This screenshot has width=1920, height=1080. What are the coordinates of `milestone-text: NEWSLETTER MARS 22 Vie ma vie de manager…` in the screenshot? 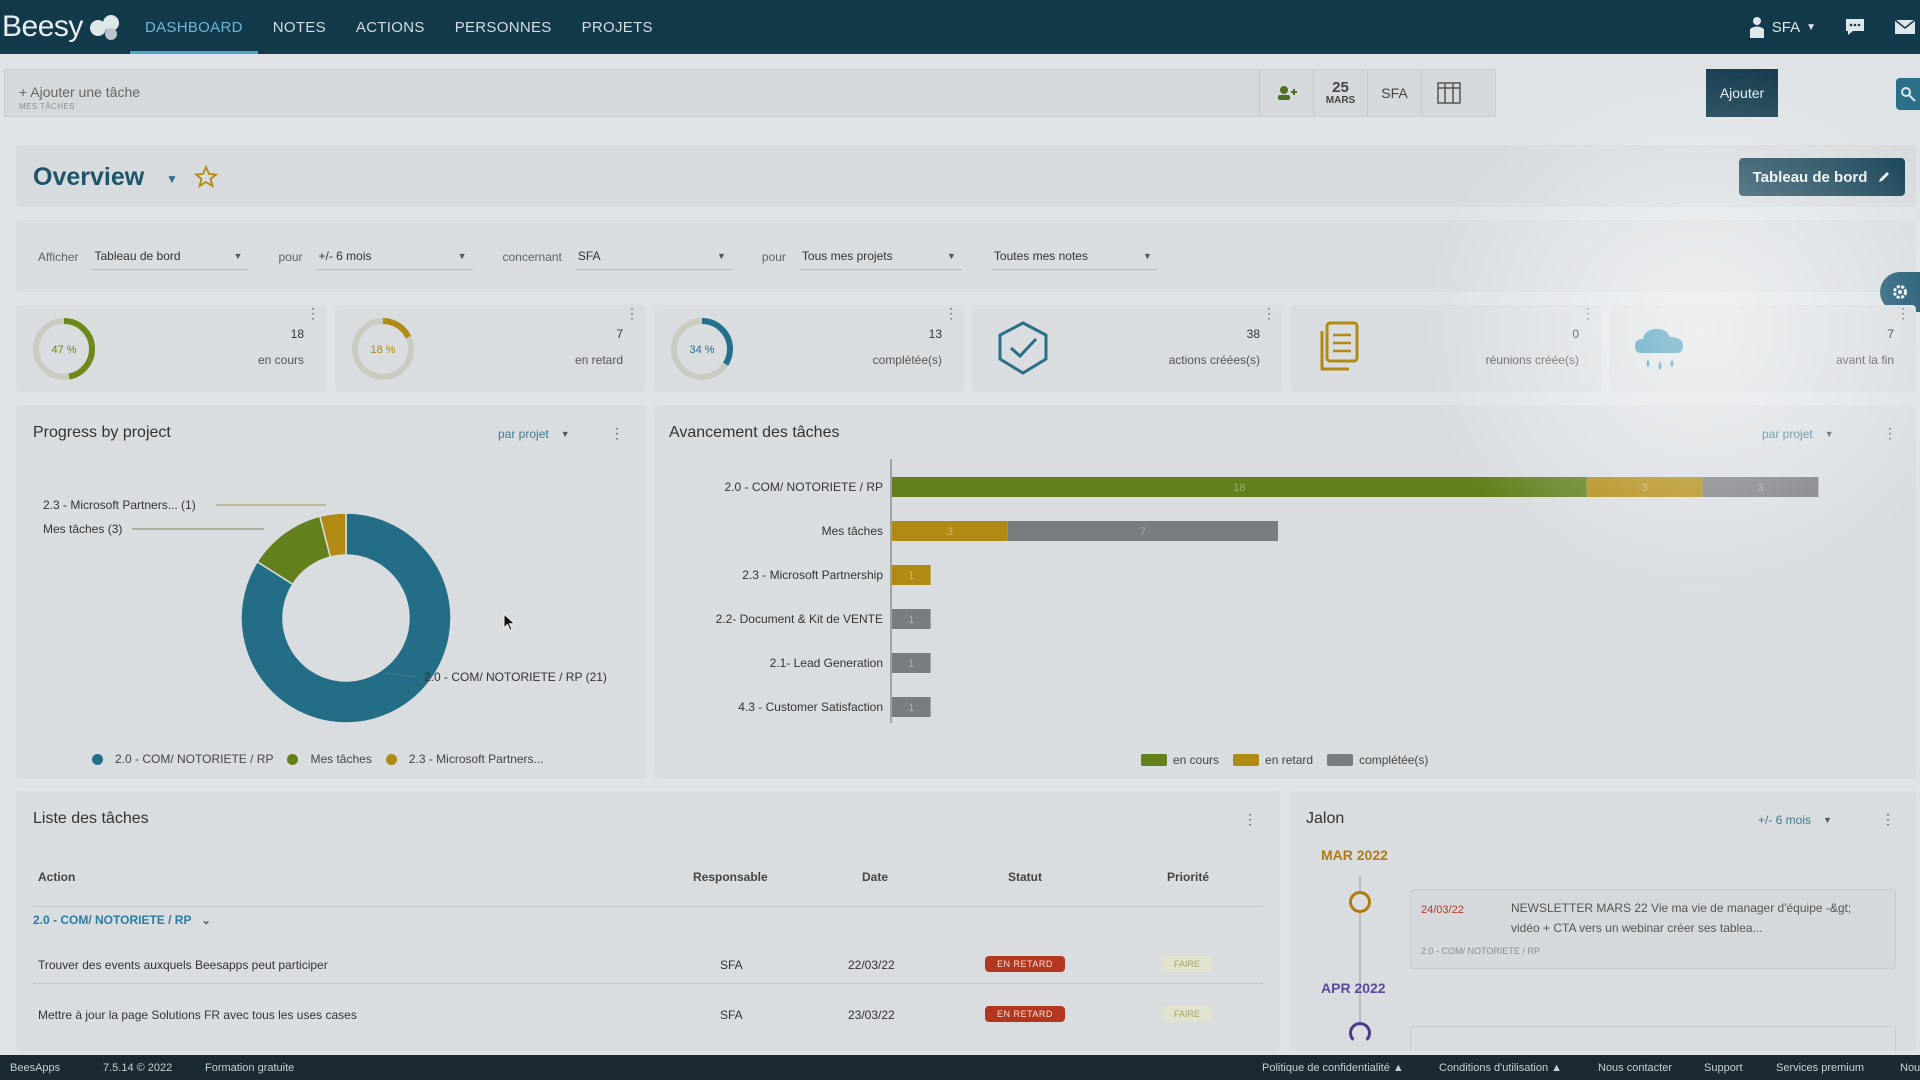 It's located at (1681, 918).